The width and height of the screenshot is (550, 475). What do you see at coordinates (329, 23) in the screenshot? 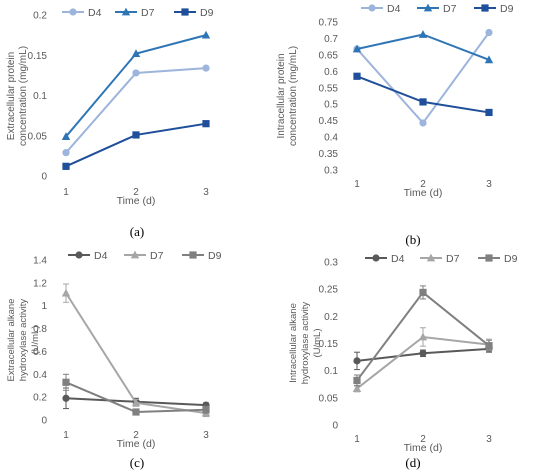
I see `y-tick-label: 0.75` at bounding box center [329, 23].